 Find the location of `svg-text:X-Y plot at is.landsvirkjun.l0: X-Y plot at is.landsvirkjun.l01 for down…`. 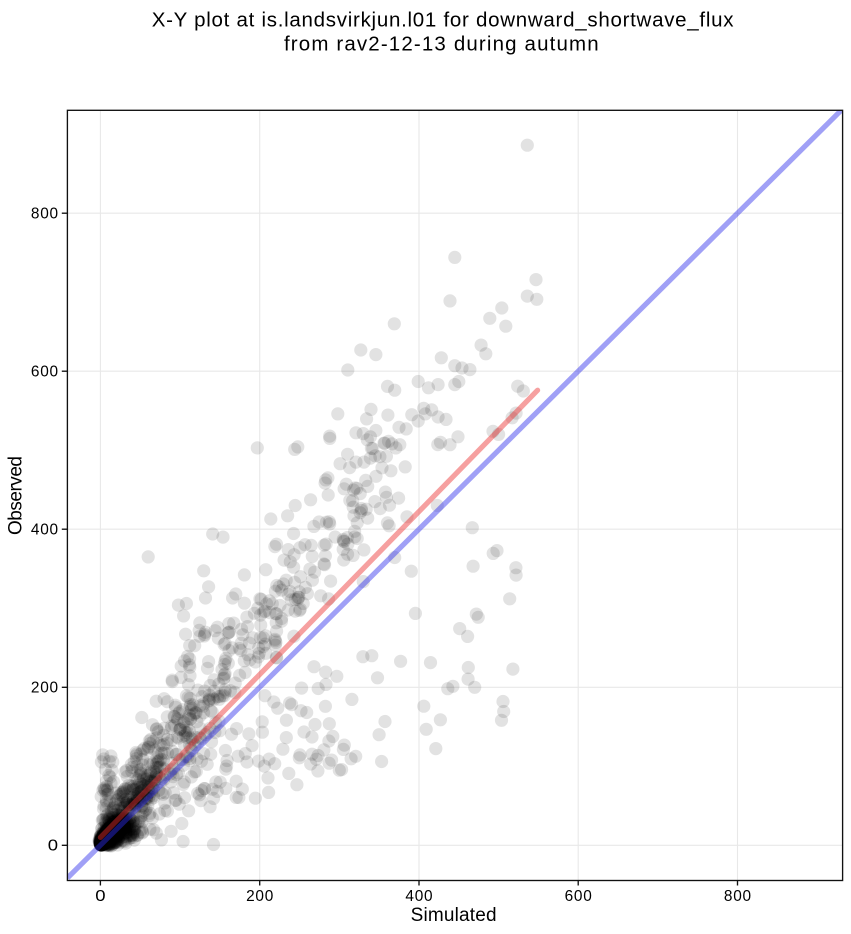

svg-text:X-Y plot at is.landsvirkjun.l0: X-Y plot at is.landsvirkjun.l01 for down… is located at coordinates (443, 20).